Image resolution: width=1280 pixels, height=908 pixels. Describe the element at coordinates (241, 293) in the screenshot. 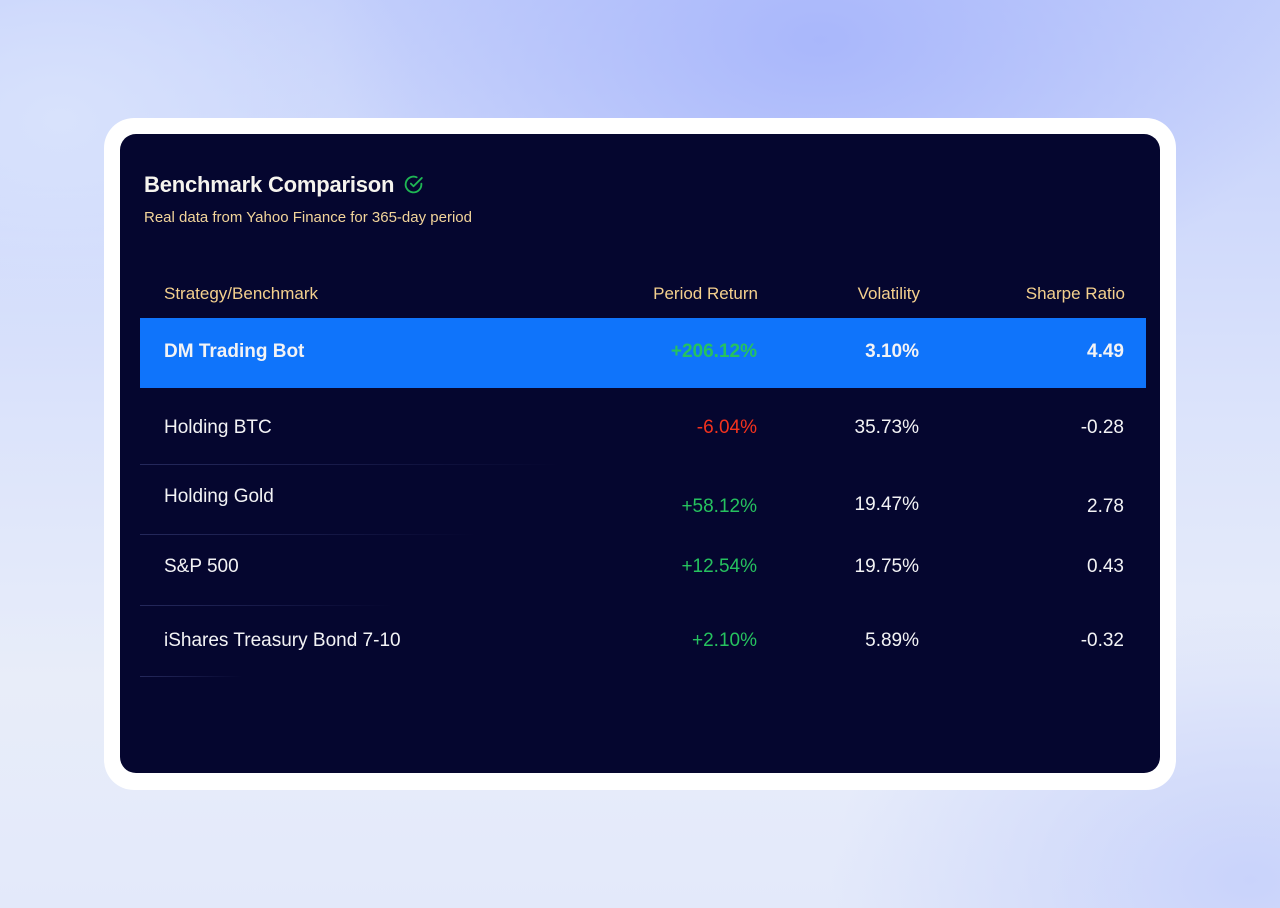

I see `header-strategy: Strategy/Benchmark` at that location.